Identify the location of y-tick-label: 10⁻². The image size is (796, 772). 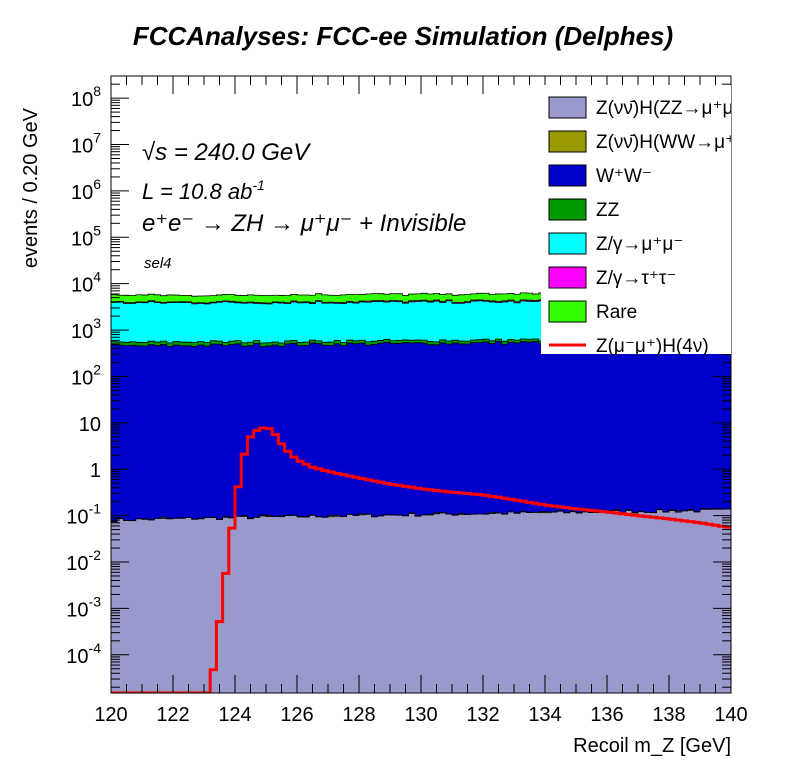
(83, 561).